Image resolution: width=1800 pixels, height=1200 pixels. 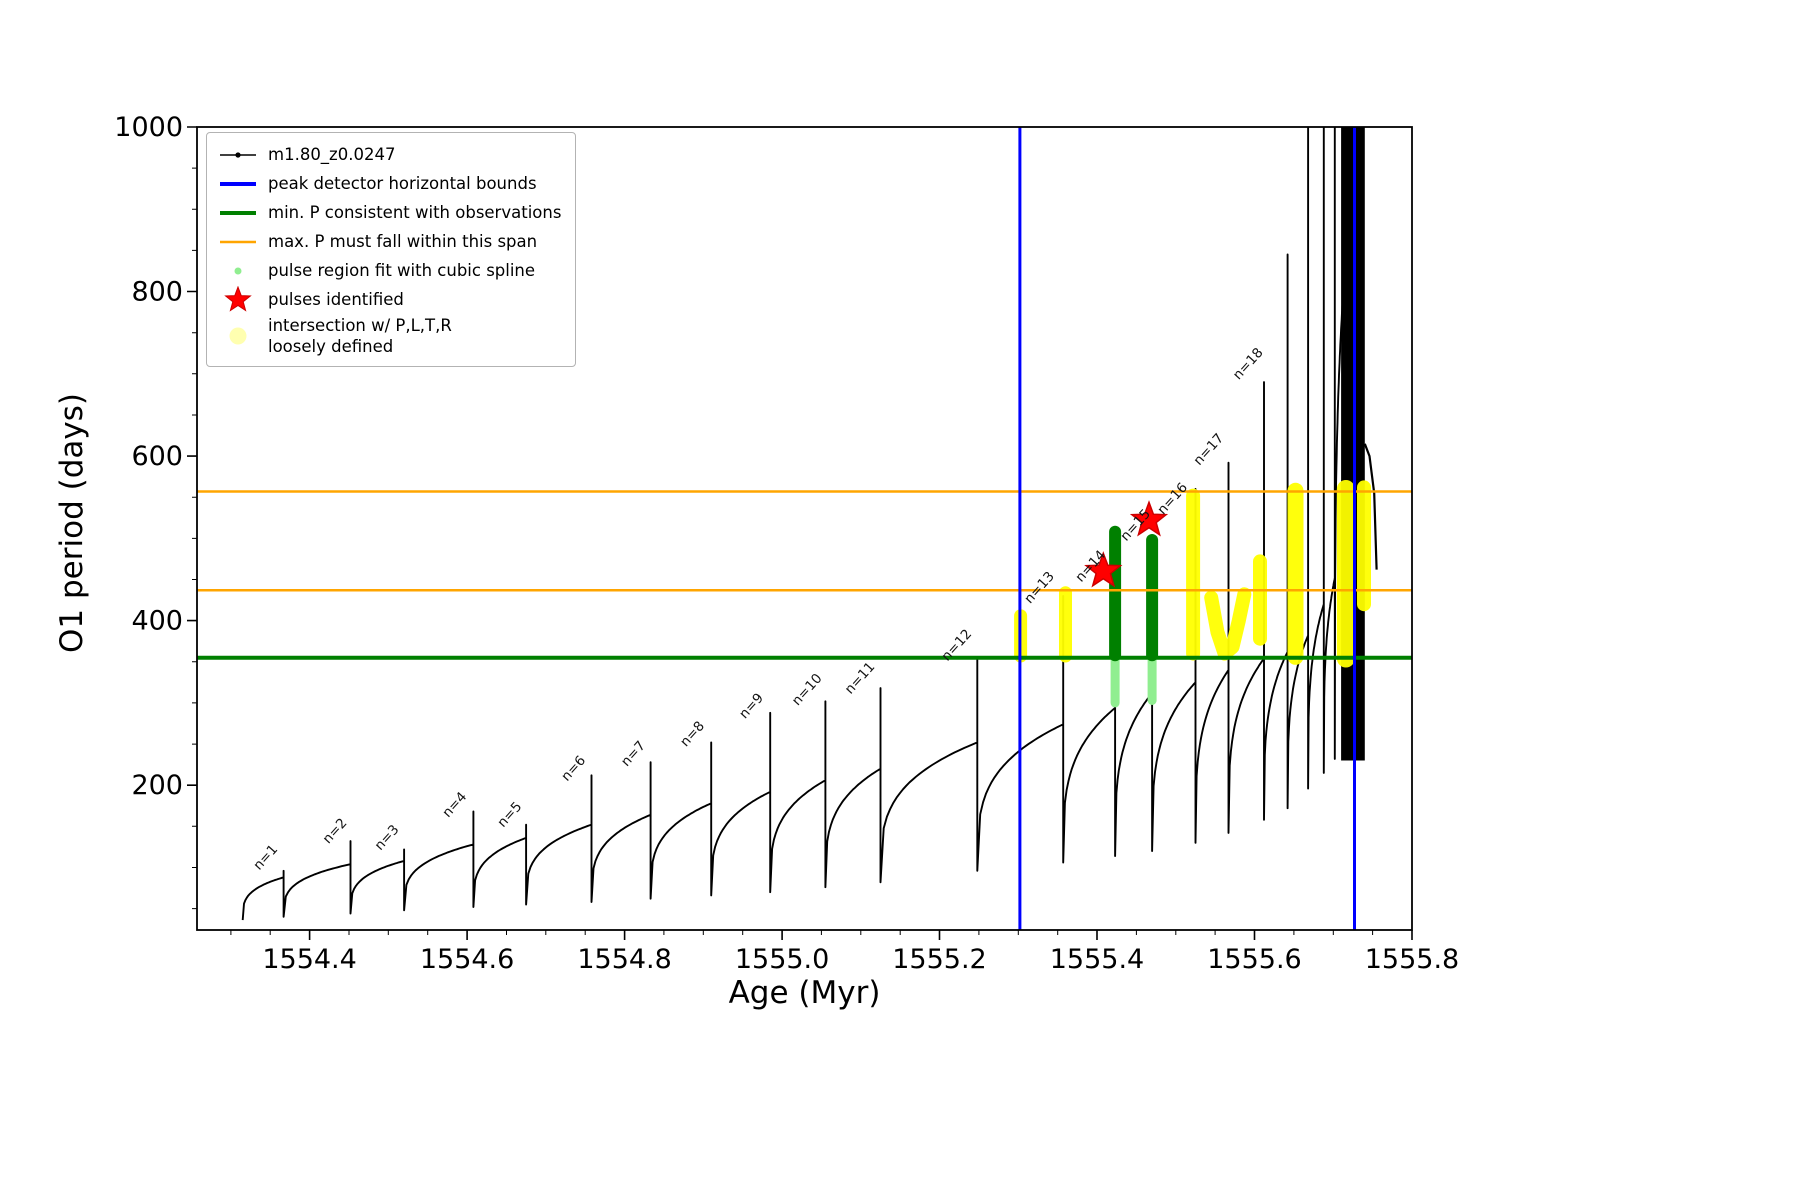 What do you see at coordinates (467, 959) in the screenshot?
I see `x-tick-label: 1554.6` at bounding box center [467, 959].